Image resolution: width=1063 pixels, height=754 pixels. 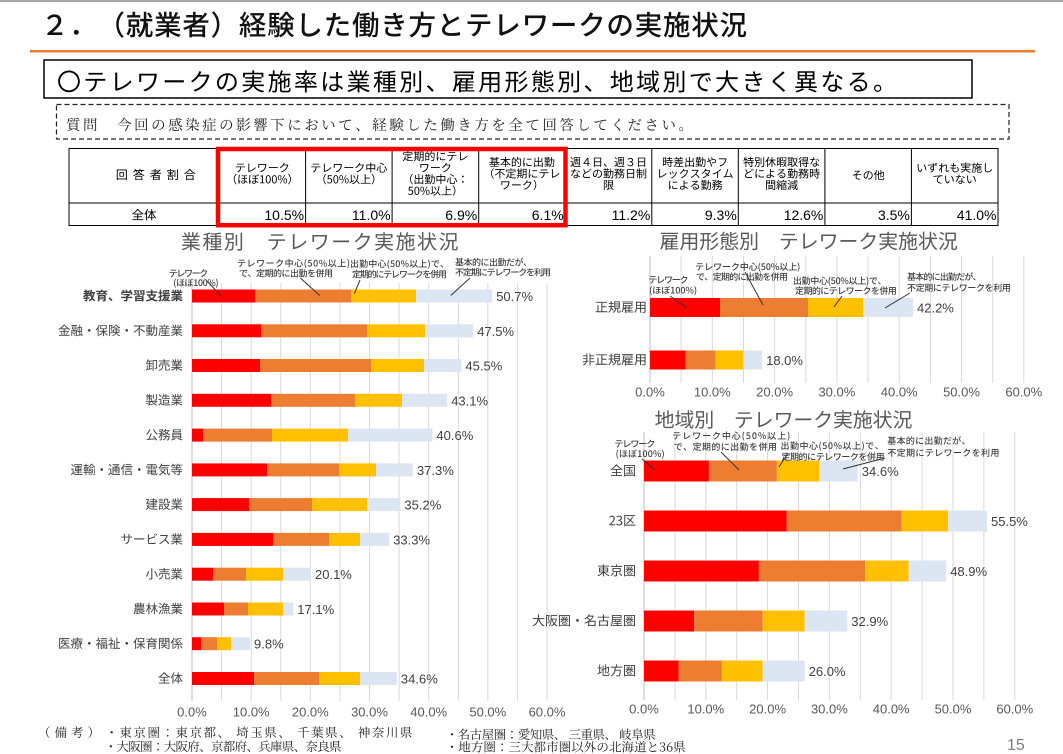 What do you see at coordinates (1016, 745) in the screenshot?
I see `svg-text: 15` at bounding box center [1016, 745].